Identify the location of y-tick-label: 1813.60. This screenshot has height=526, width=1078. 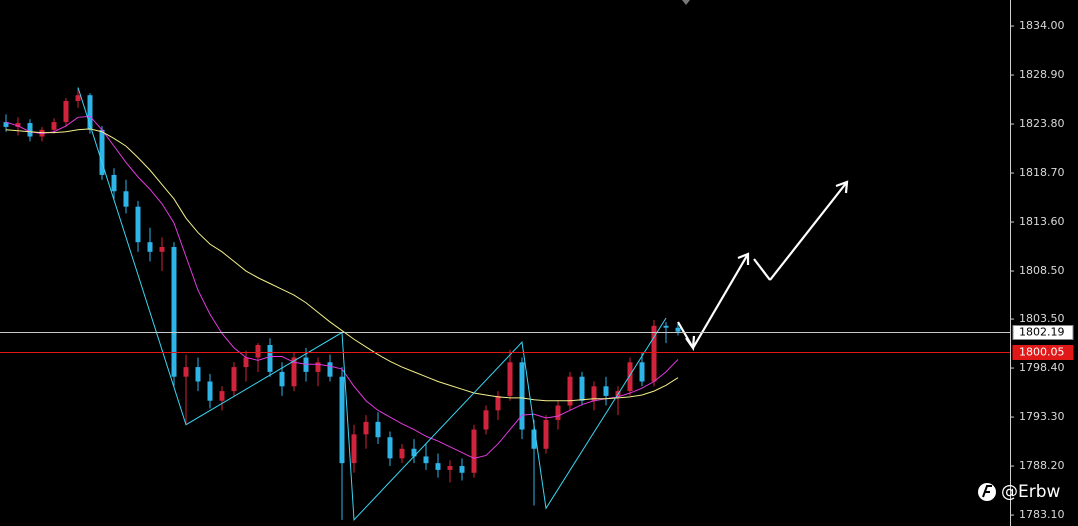
(1042, 221).